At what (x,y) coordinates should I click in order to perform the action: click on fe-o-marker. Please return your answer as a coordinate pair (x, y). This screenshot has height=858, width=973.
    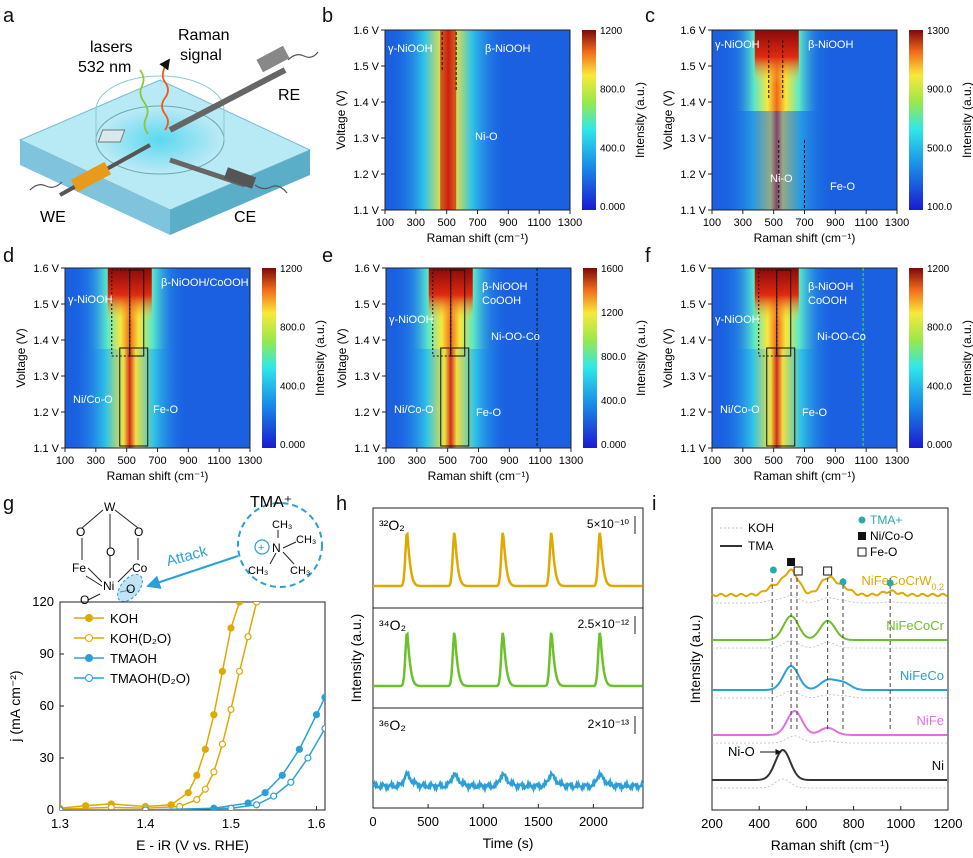
    Looking at the image, I should click on (828, 571).